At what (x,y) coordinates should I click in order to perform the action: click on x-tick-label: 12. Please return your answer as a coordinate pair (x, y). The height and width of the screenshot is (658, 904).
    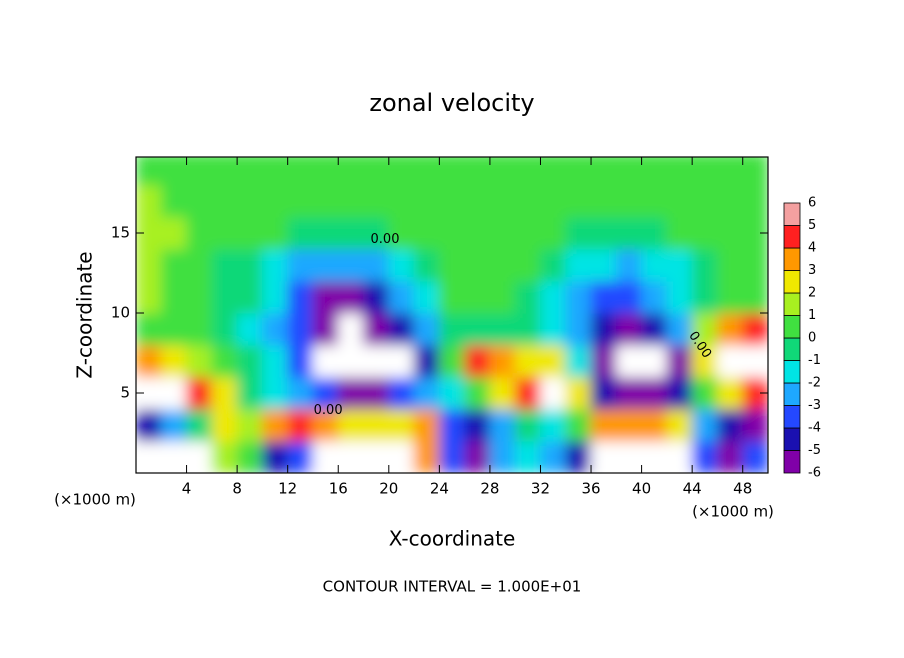
    Looking at the image, I should click on (287, 489).